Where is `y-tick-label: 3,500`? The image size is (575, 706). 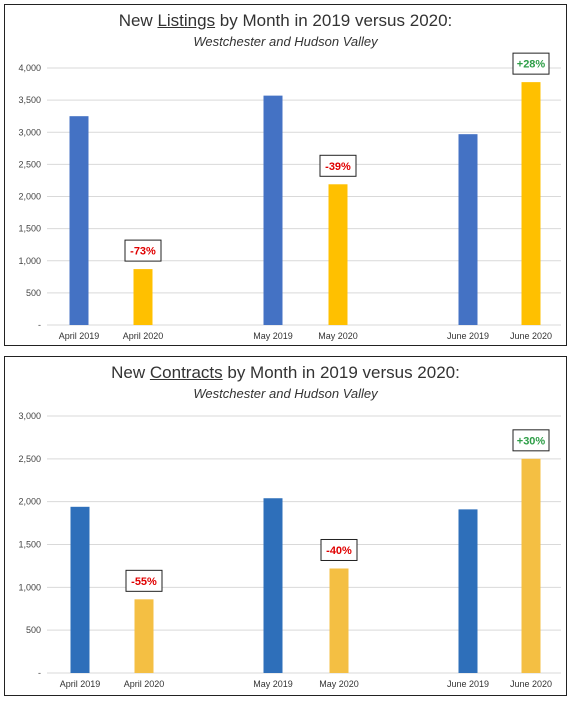
y-tick-label: 3,500 is located at coordinates (29, 100).